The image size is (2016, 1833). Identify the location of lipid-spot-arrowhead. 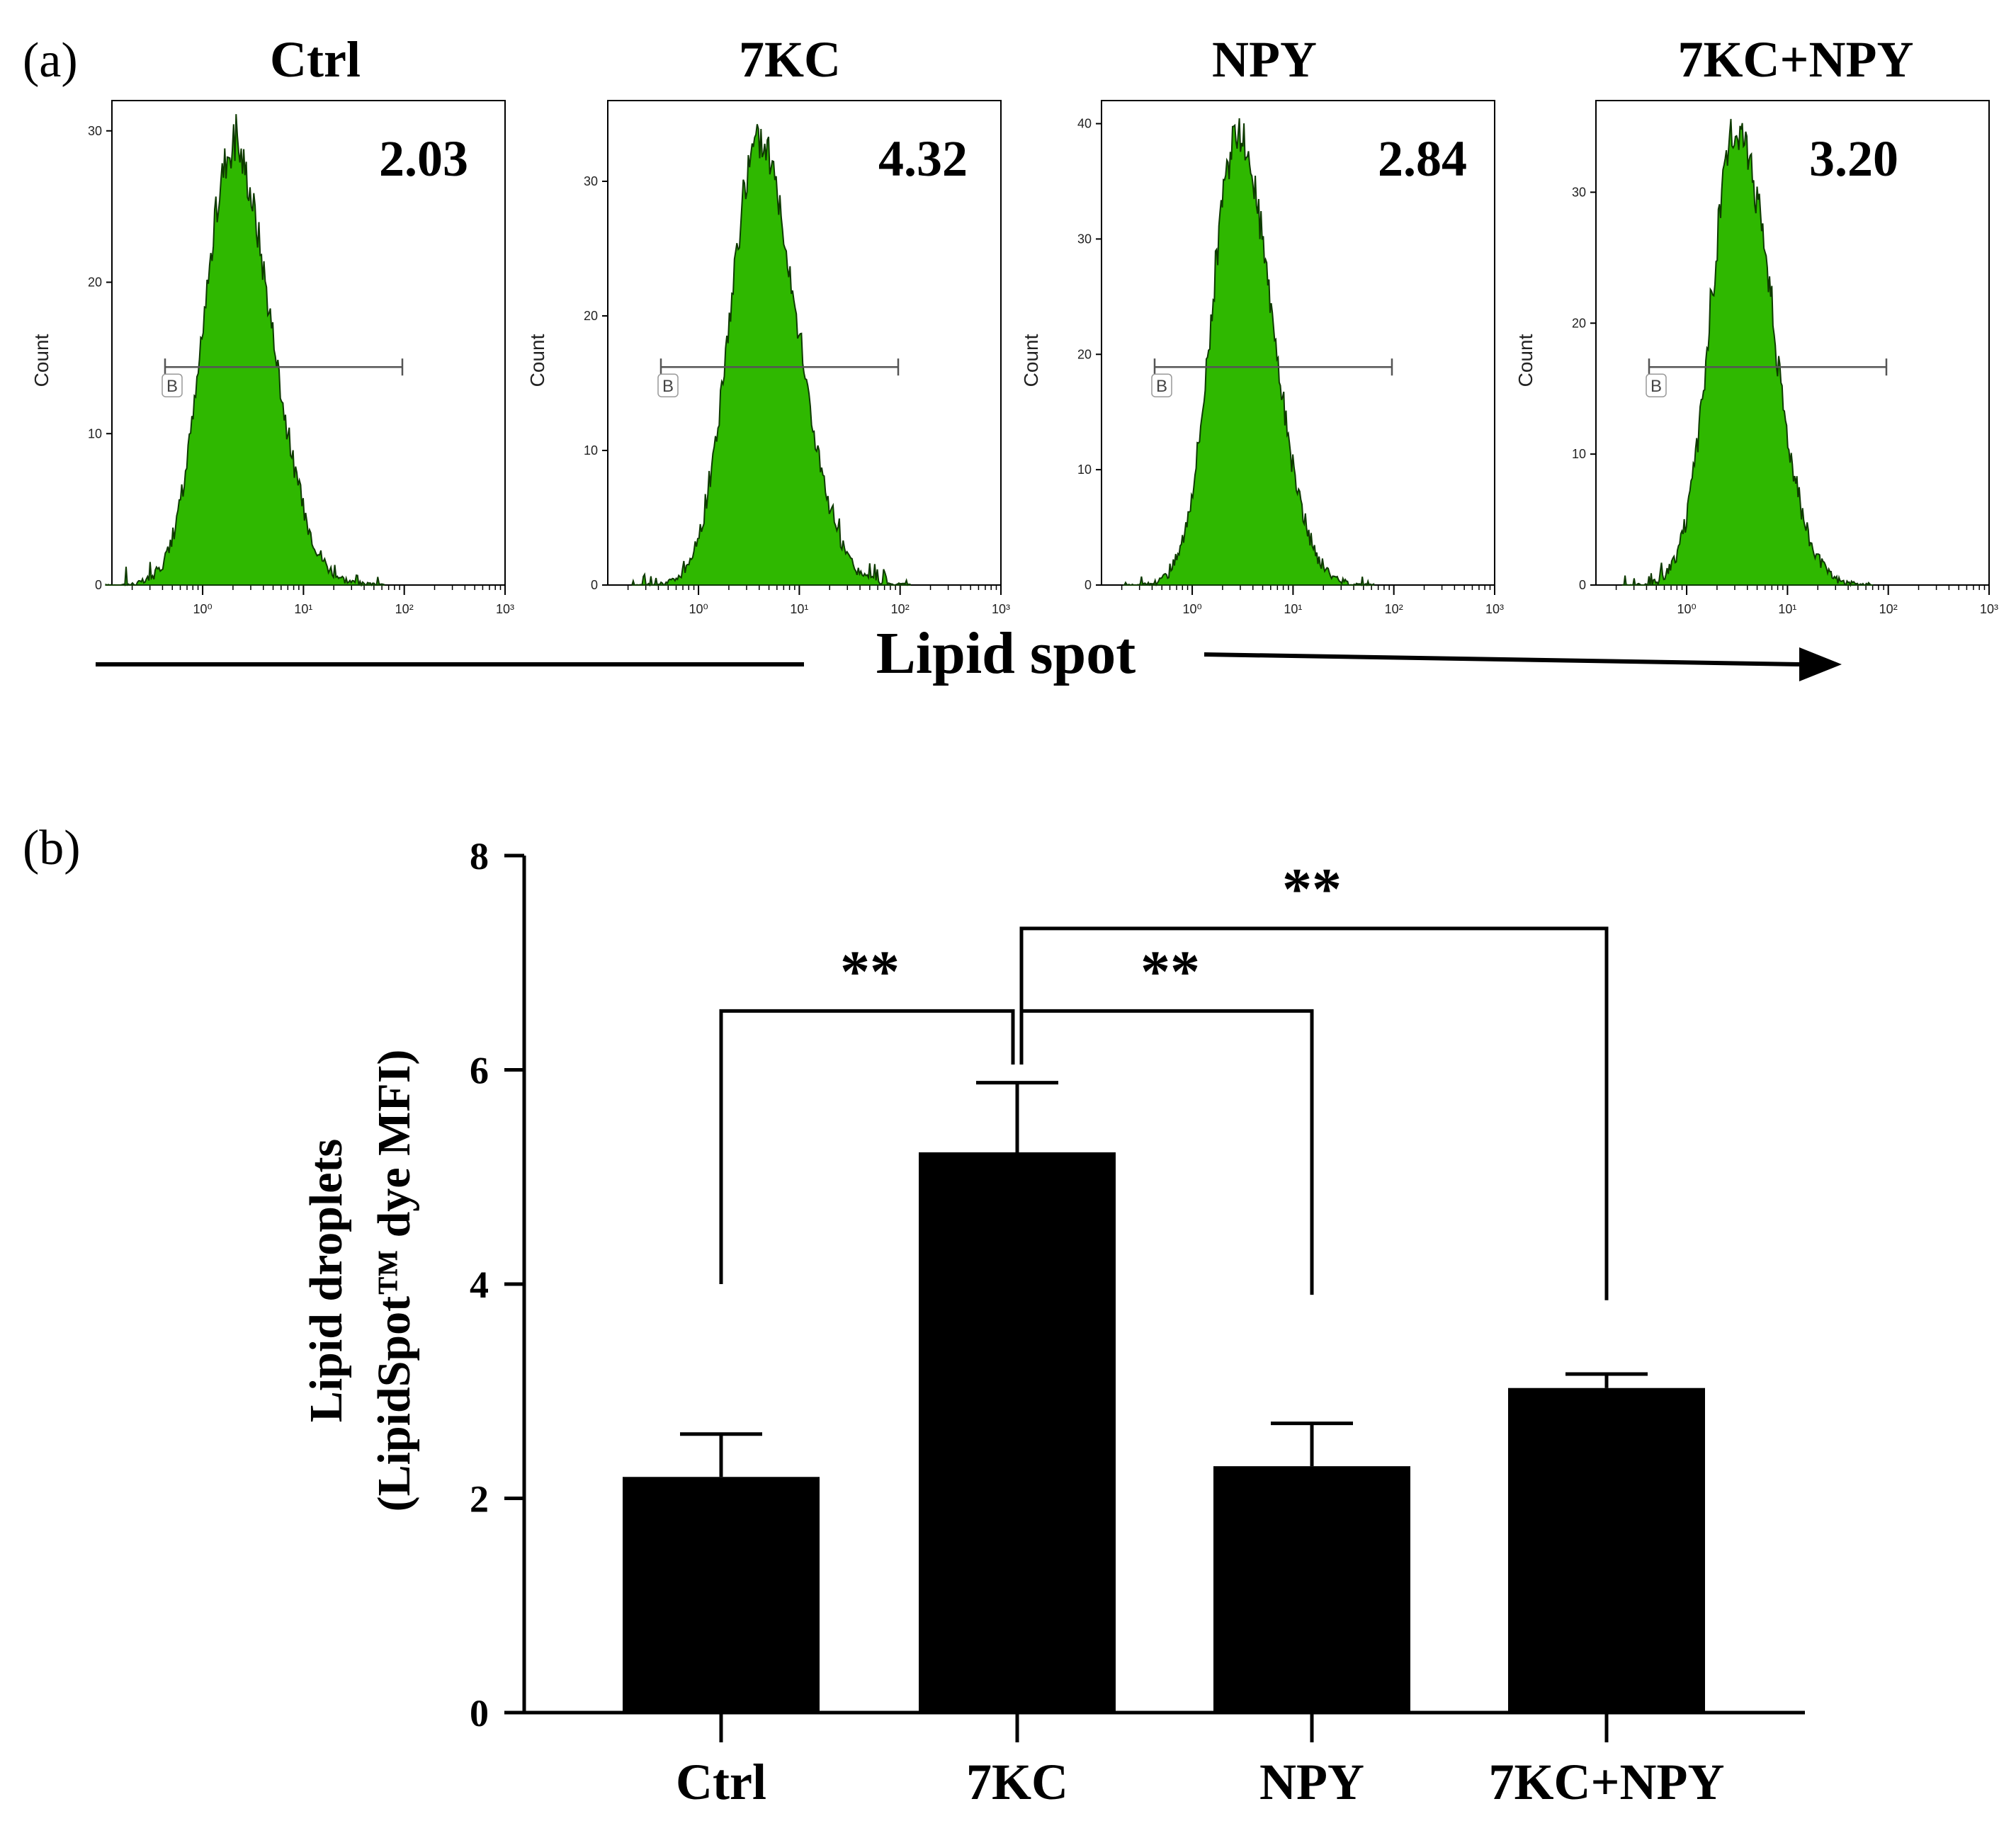
(1821, 664).